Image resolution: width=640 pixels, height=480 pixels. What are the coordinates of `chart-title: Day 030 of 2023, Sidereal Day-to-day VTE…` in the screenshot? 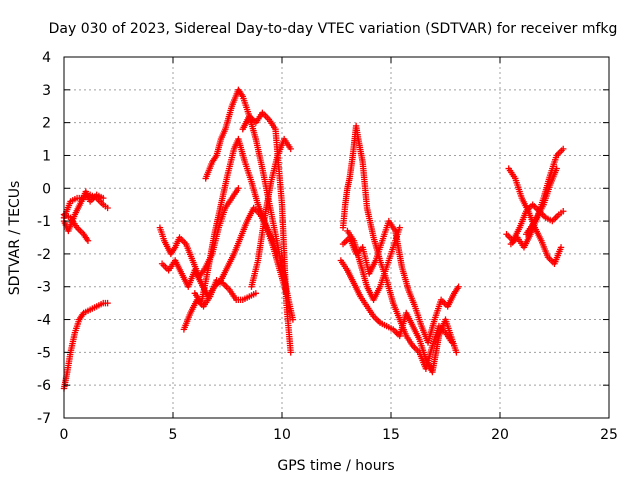 It's located at (333, 29).